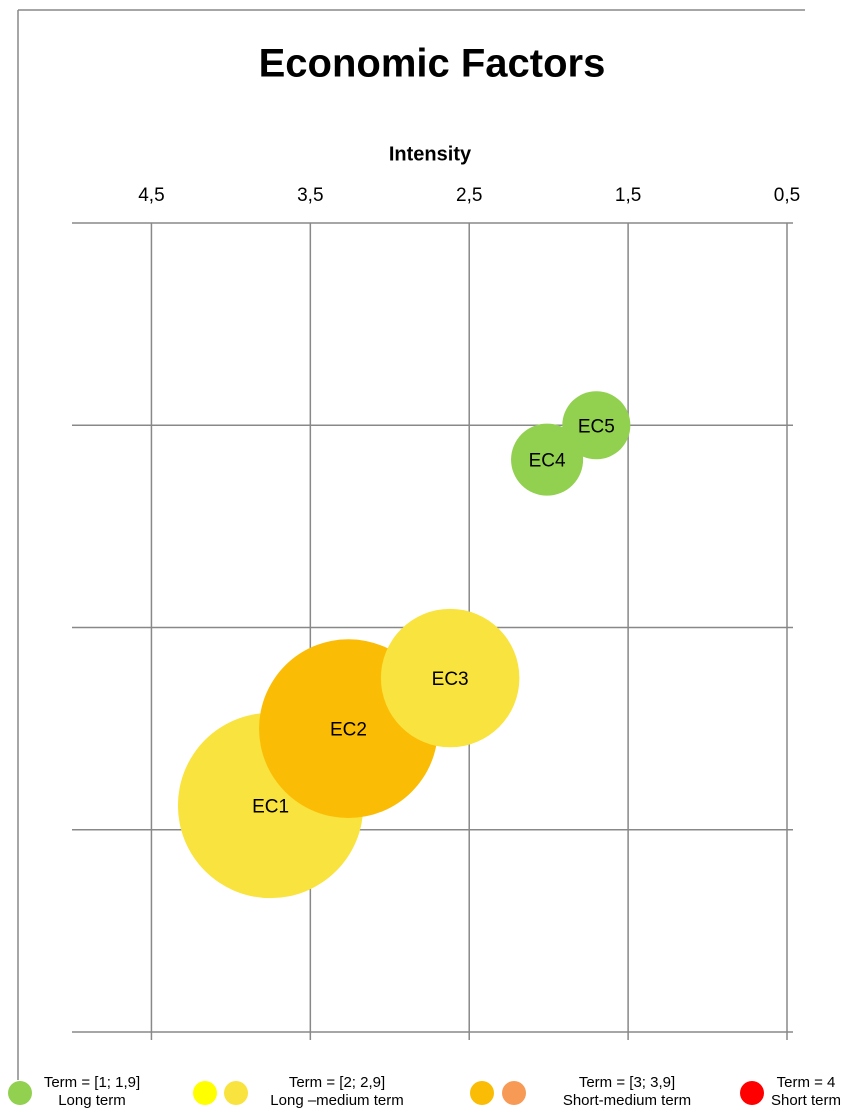 The height and width of the screenshot is (1112, 864). What do you see at coordinates (806, 1082) in the screenshot?
I see `legend-label: Term = 4` at bounding box center [806, 1082].